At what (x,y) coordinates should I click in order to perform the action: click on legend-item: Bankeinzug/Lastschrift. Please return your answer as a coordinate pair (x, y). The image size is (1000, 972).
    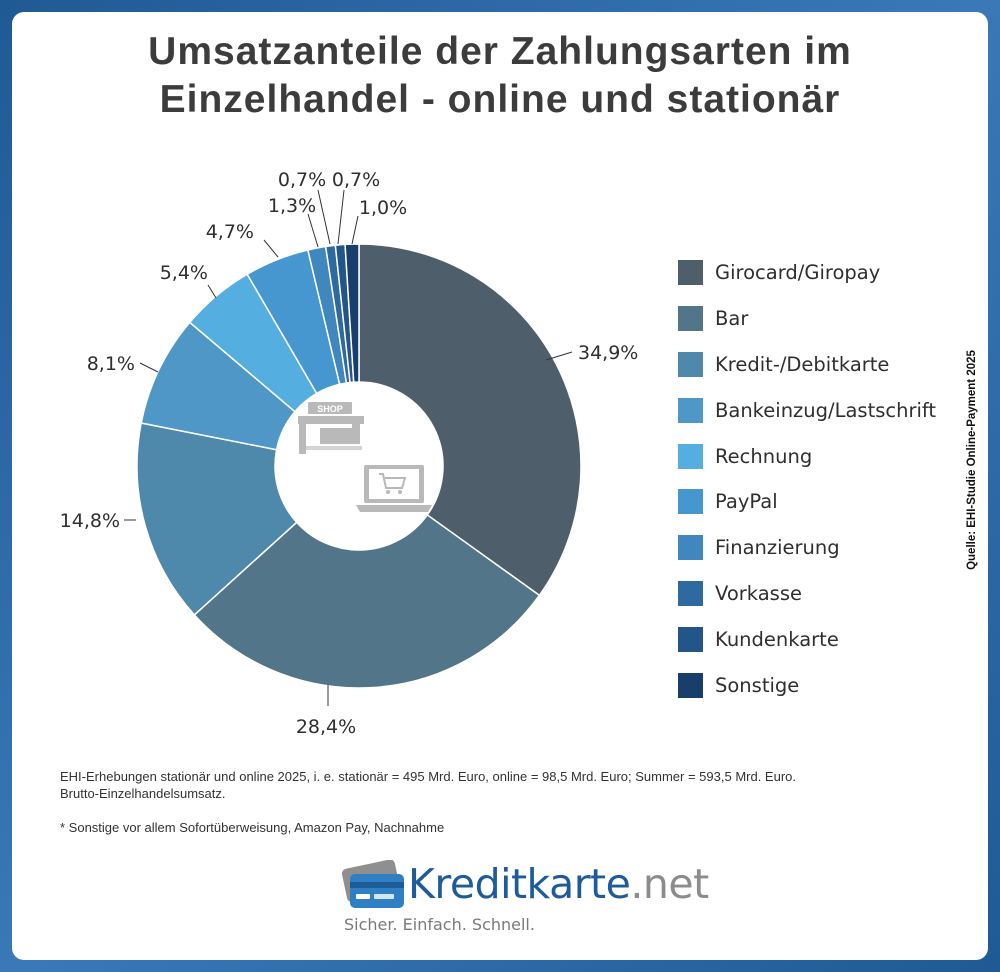
    Looking at the image, I should click on (828, 410).